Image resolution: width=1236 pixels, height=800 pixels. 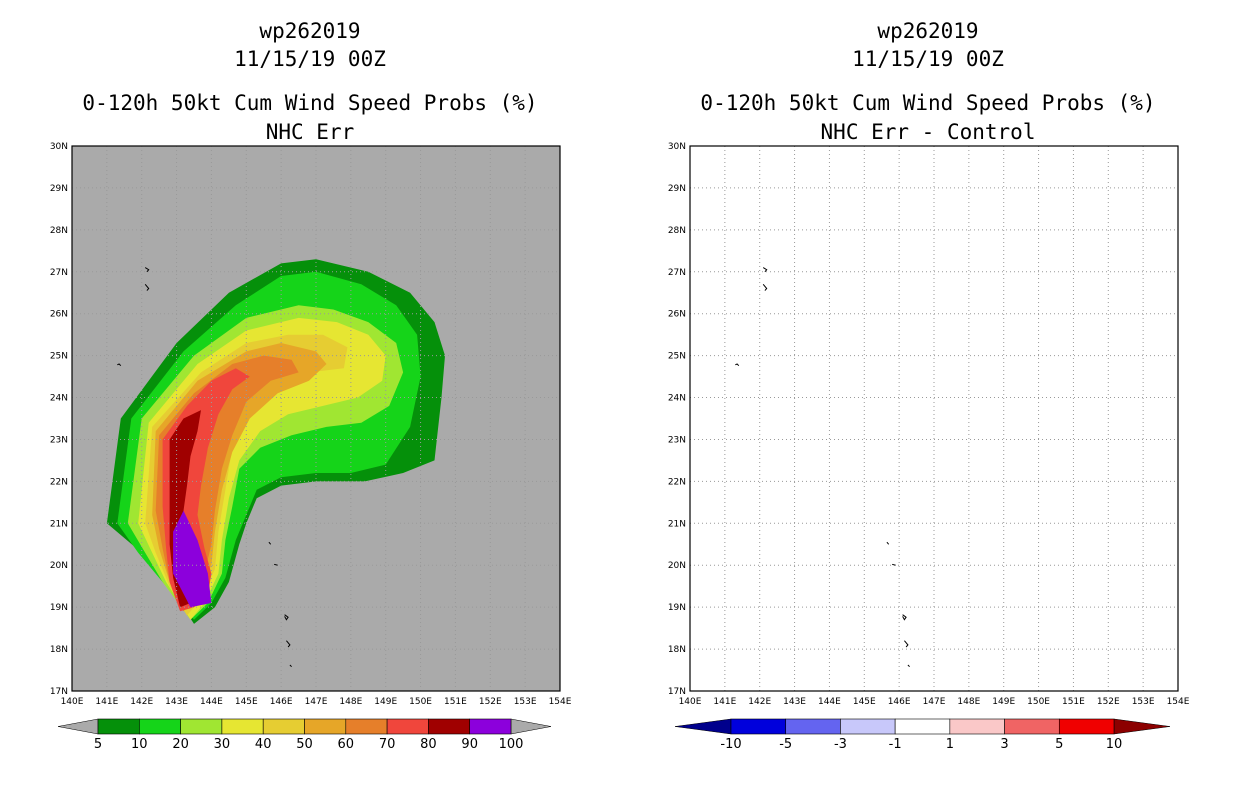 What do you see at coordinates (59, 189) in the screenshot?
I see `left-y-tick-label: 29N` at bounding box center [59, 189].